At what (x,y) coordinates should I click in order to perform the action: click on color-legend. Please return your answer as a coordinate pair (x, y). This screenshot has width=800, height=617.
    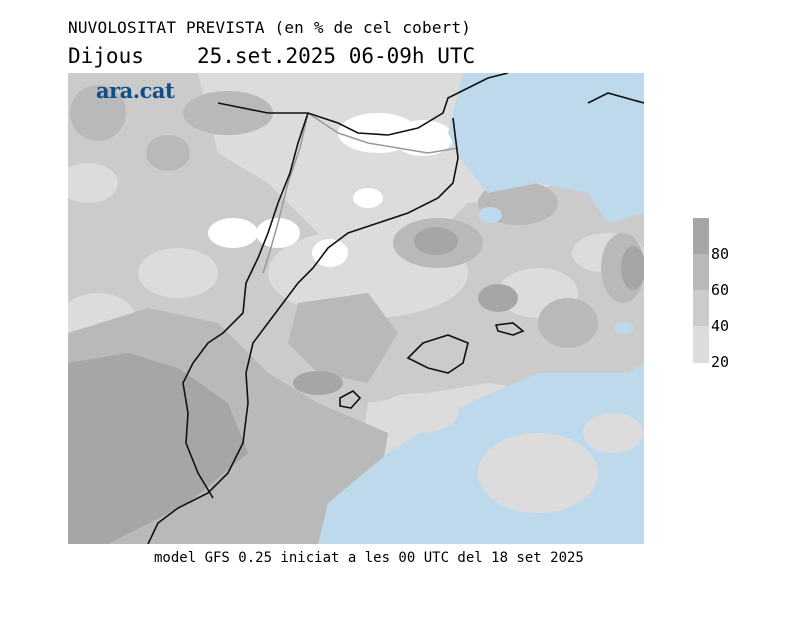
    Looking at the image, I should click on (701, 290).